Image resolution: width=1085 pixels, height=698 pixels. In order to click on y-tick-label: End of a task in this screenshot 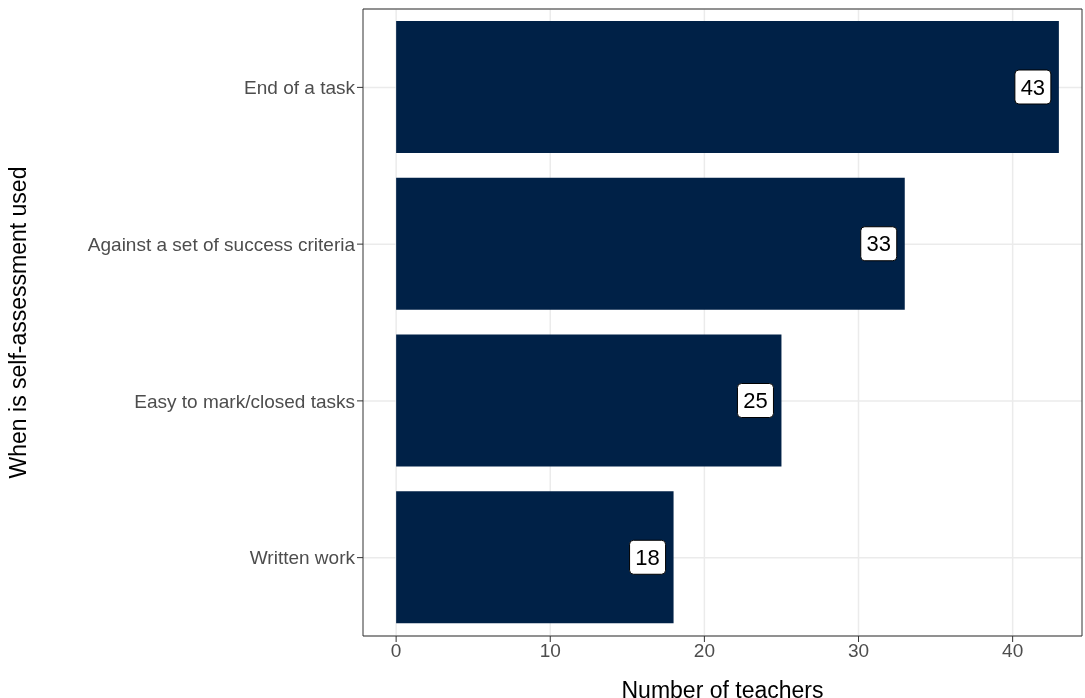, I will do `click(300, 88)`.